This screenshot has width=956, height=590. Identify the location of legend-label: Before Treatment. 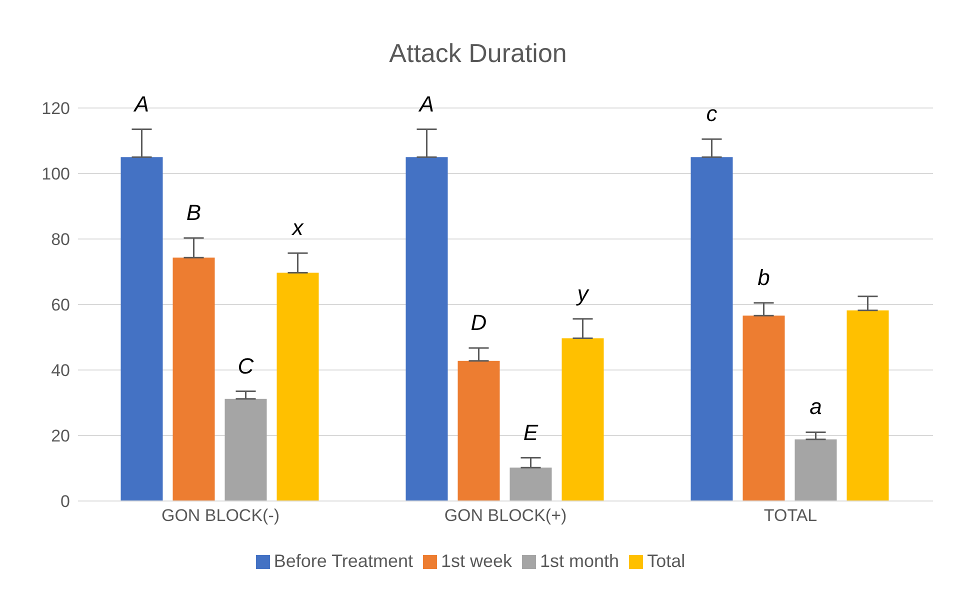
(343, 561).